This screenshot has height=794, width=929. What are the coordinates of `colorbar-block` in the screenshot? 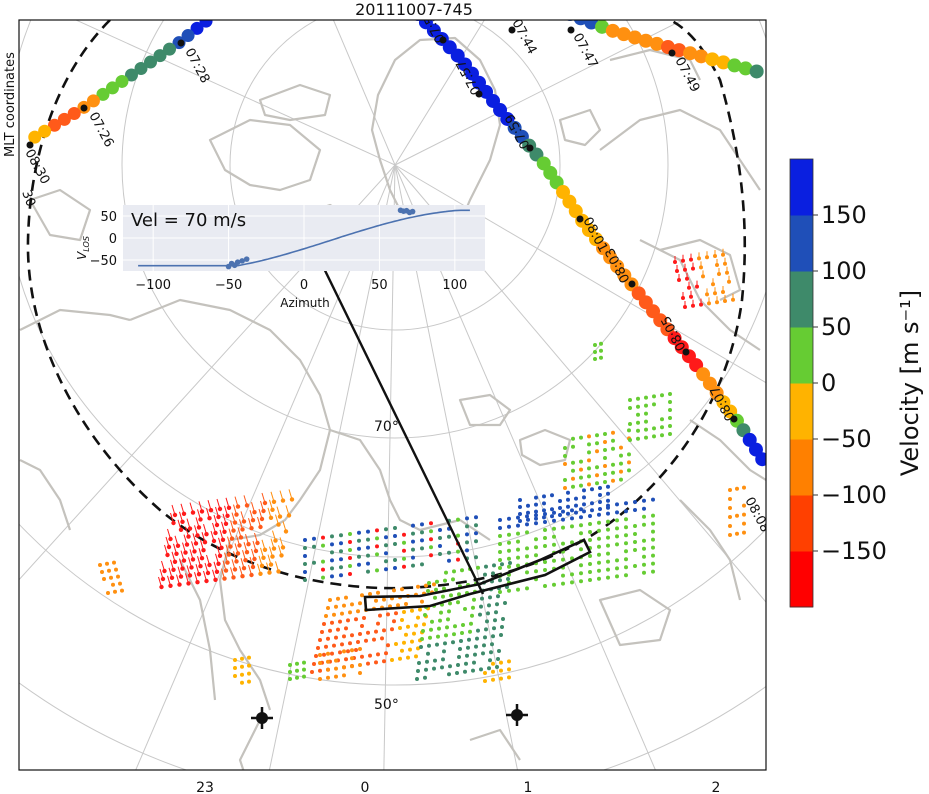 It's located at (801, 355).